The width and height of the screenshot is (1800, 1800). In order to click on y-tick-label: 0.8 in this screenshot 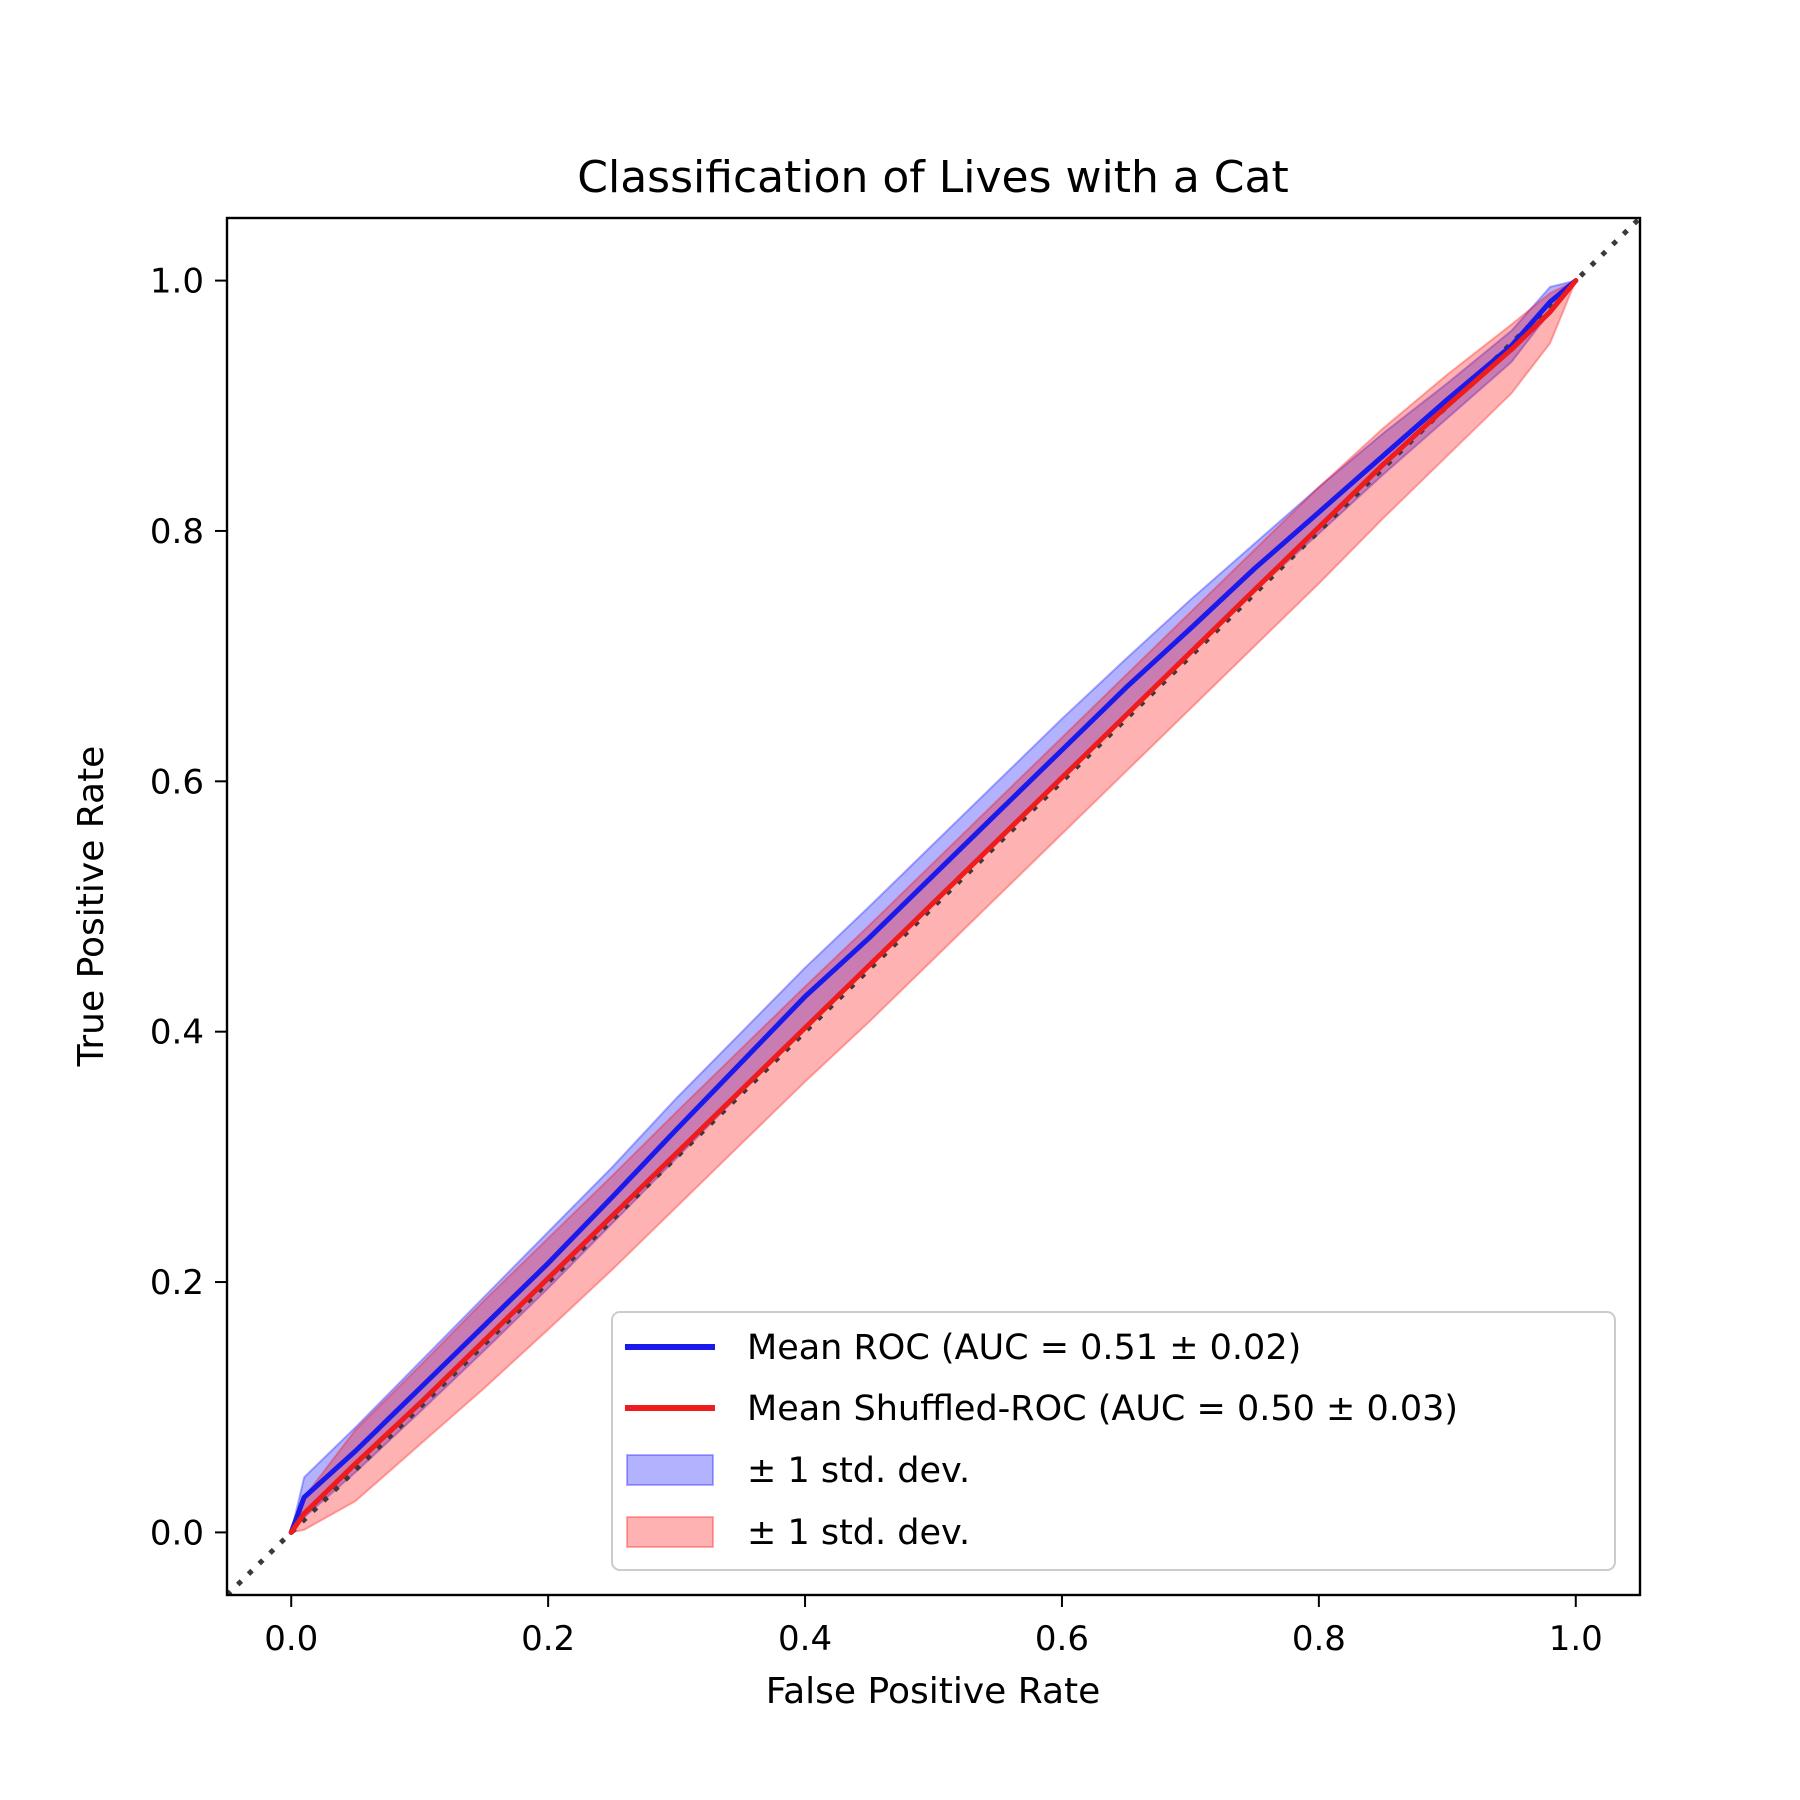, I will do `click(177, 532)`.